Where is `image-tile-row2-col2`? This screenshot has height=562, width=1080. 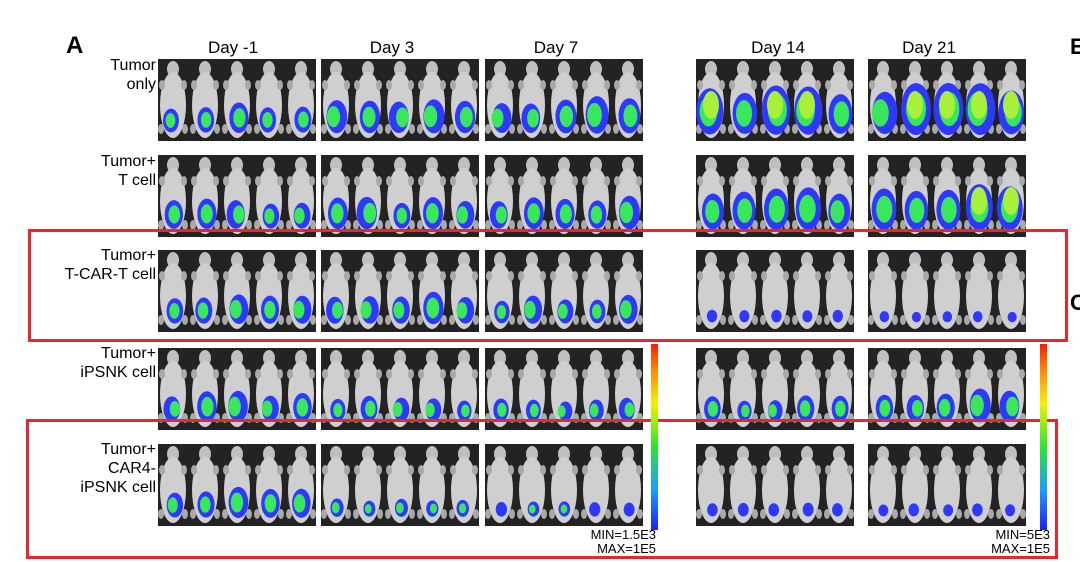 image-tile-row2-col2 is located at coordinates (564, 291).